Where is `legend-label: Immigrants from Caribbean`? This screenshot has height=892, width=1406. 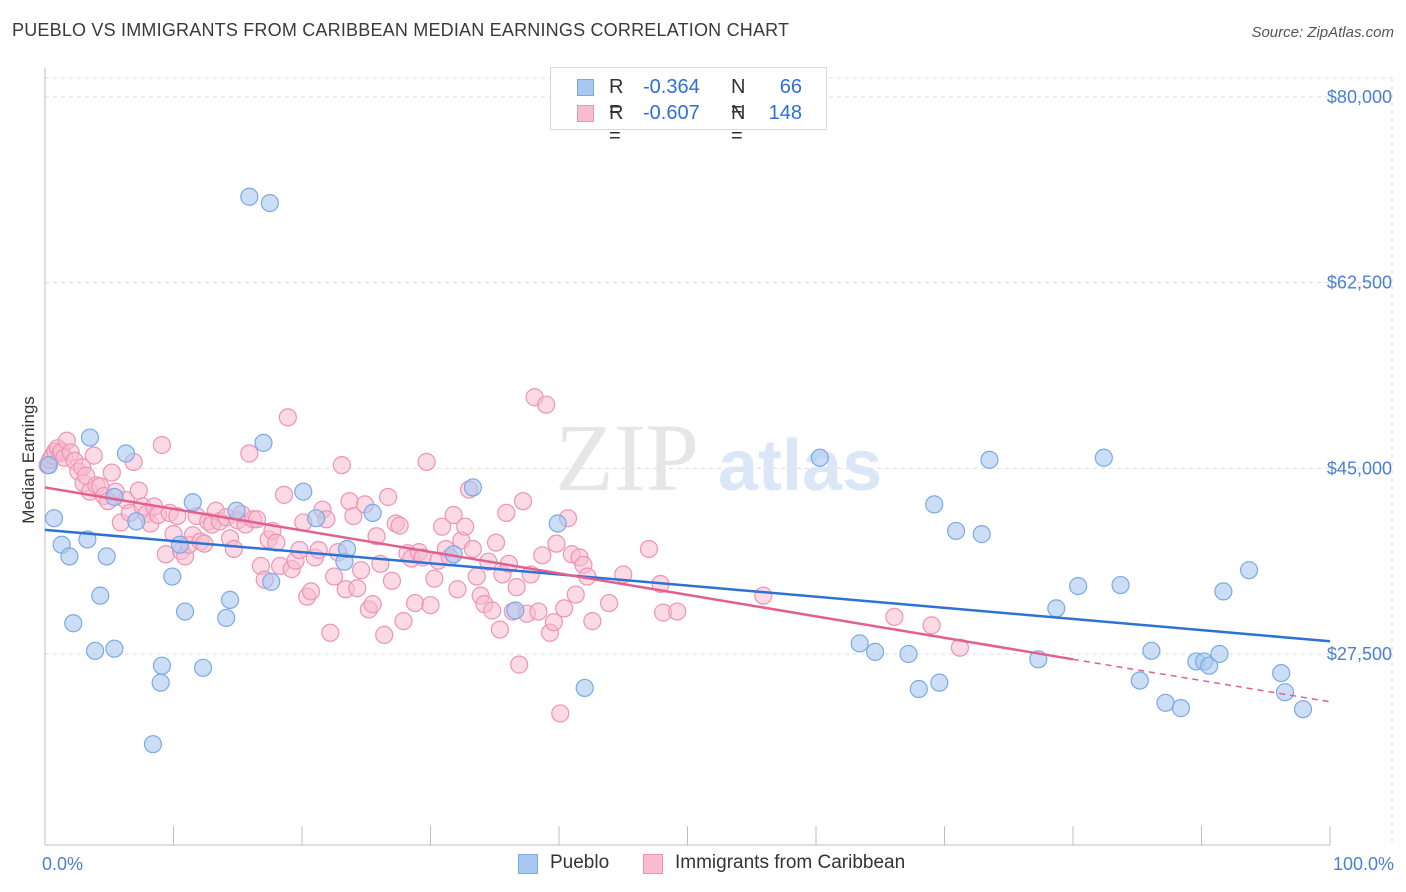 legend-label: Immigrants from Caribbean is located at coordinates (790, 862).